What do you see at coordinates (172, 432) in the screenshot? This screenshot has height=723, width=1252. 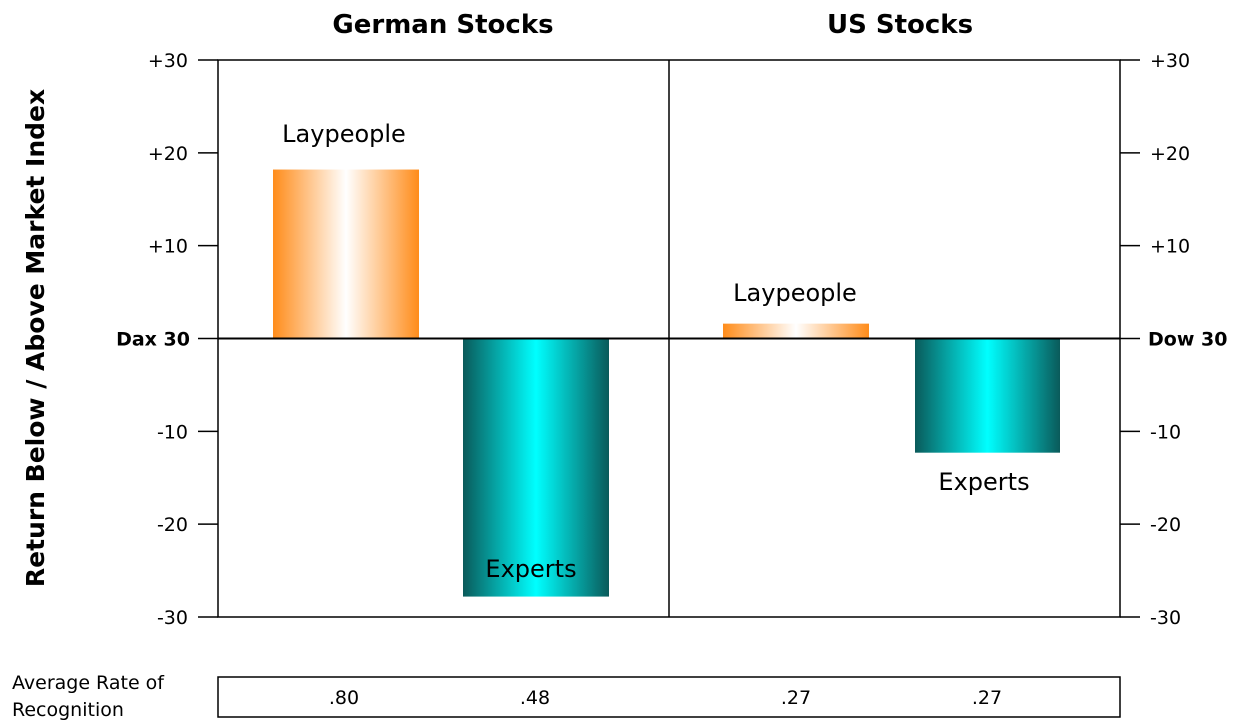 I see `left-tick-label: -10` at bounding box center [172, 432].